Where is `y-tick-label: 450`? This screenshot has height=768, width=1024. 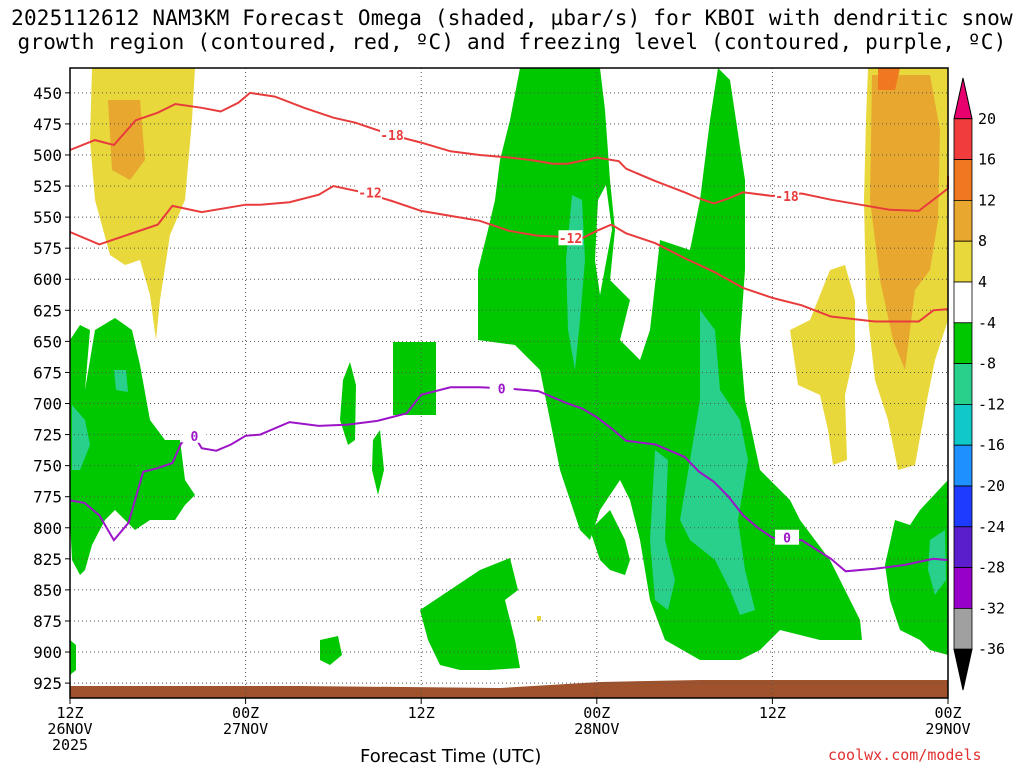 y-tick-label: 450 is located at coordinates (47, 93).